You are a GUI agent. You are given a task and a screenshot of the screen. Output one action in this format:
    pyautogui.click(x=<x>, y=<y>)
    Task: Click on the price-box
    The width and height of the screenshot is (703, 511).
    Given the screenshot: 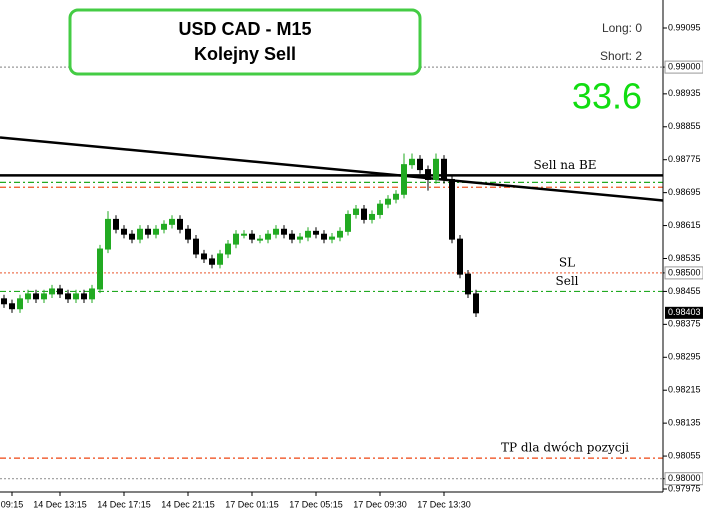 What is the action you would take?
    pyautogui.click(x=684, y=312)
    